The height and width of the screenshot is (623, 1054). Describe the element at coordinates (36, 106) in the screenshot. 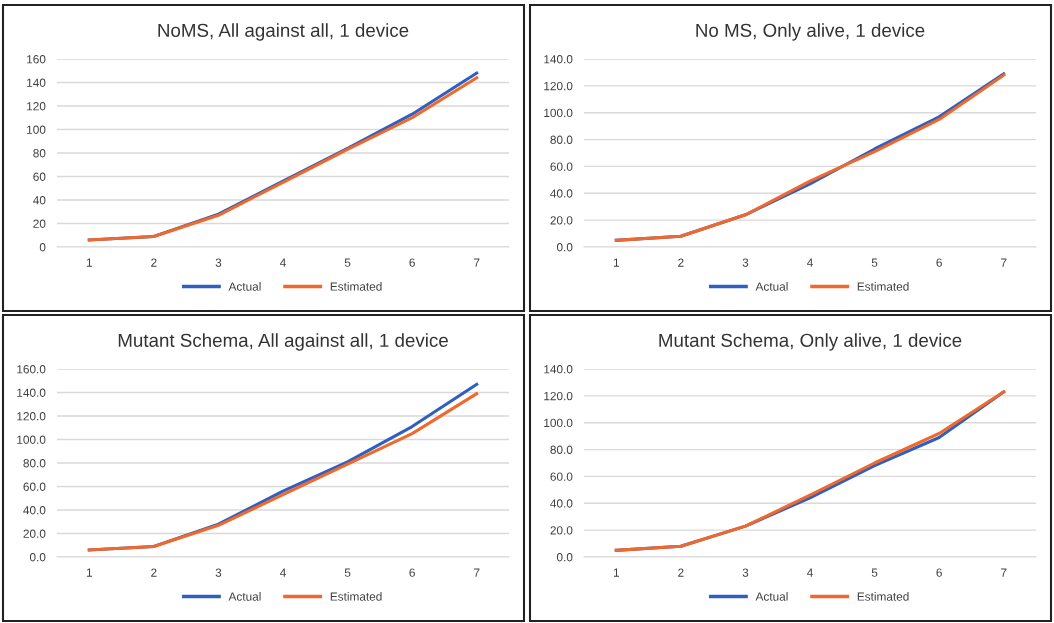

I see `y-tick-label: 120` at that location.